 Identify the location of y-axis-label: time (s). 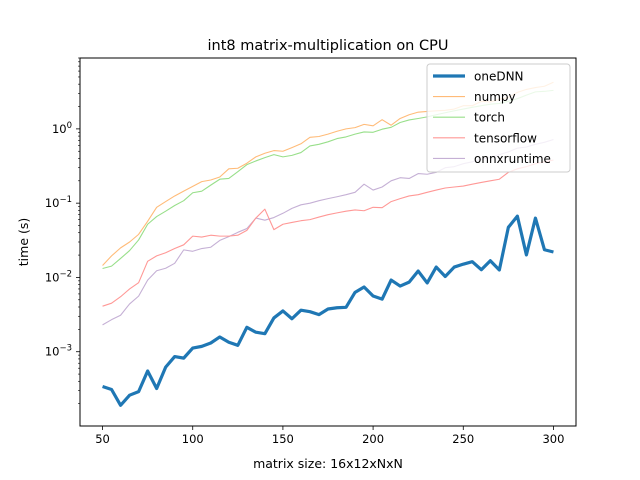
(23, 242).